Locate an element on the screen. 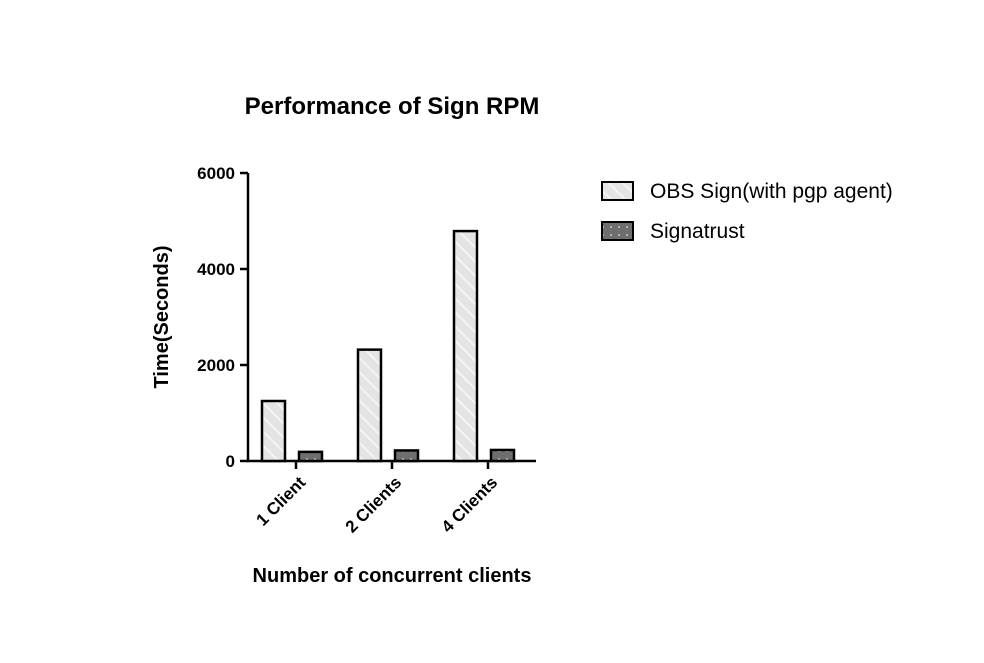  y-axis: 0 2000 4000 6000 is located at coordinates (223, 317).